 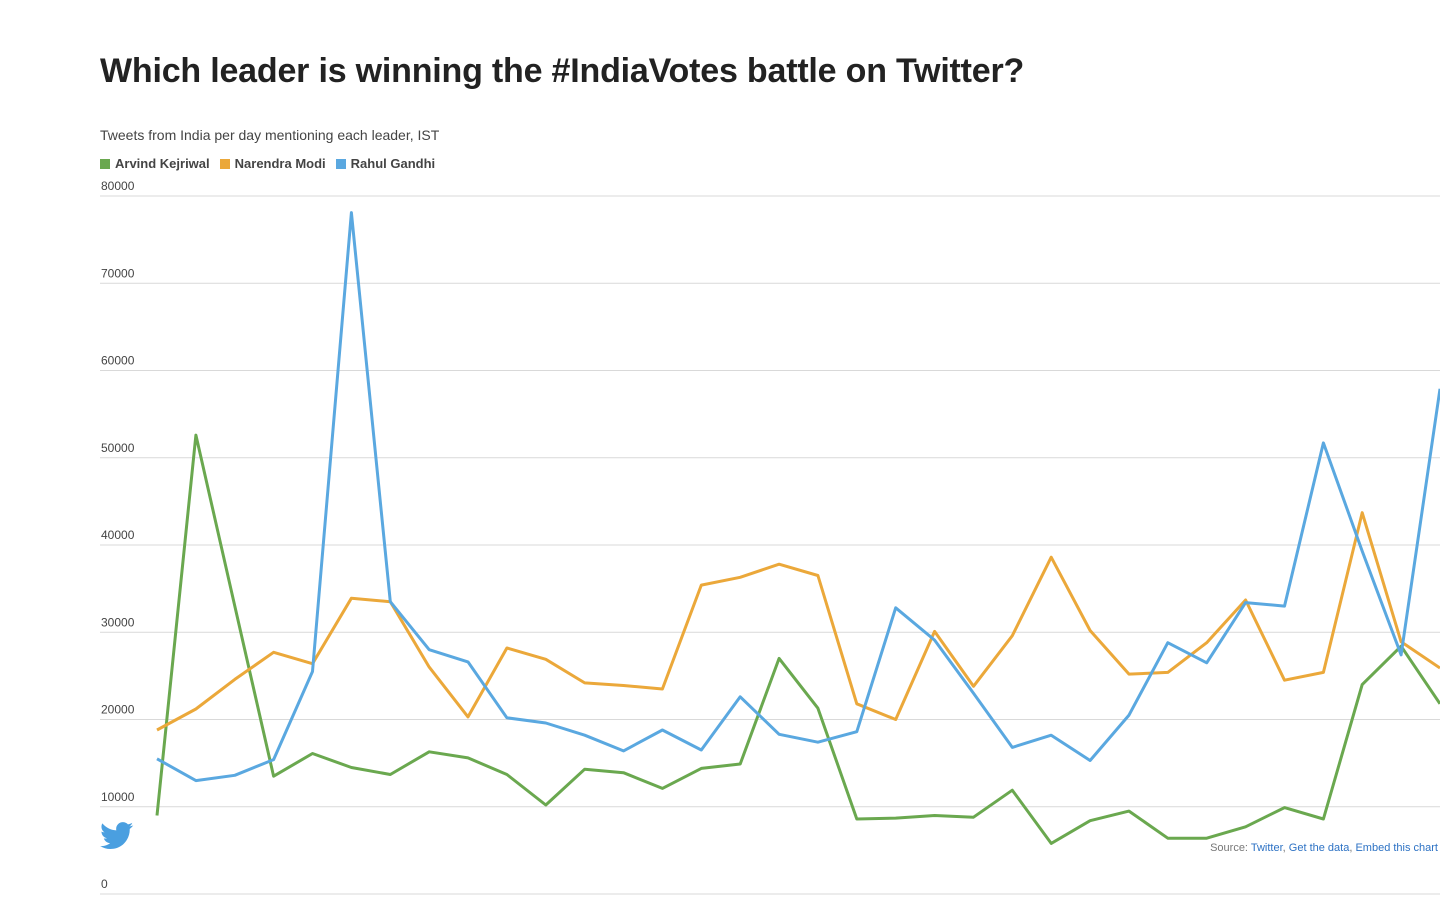 What do you see at coordinates (118, 186) in the screenshot?
I see `y-tick-label: 80000` at bounding box center [118, 186].